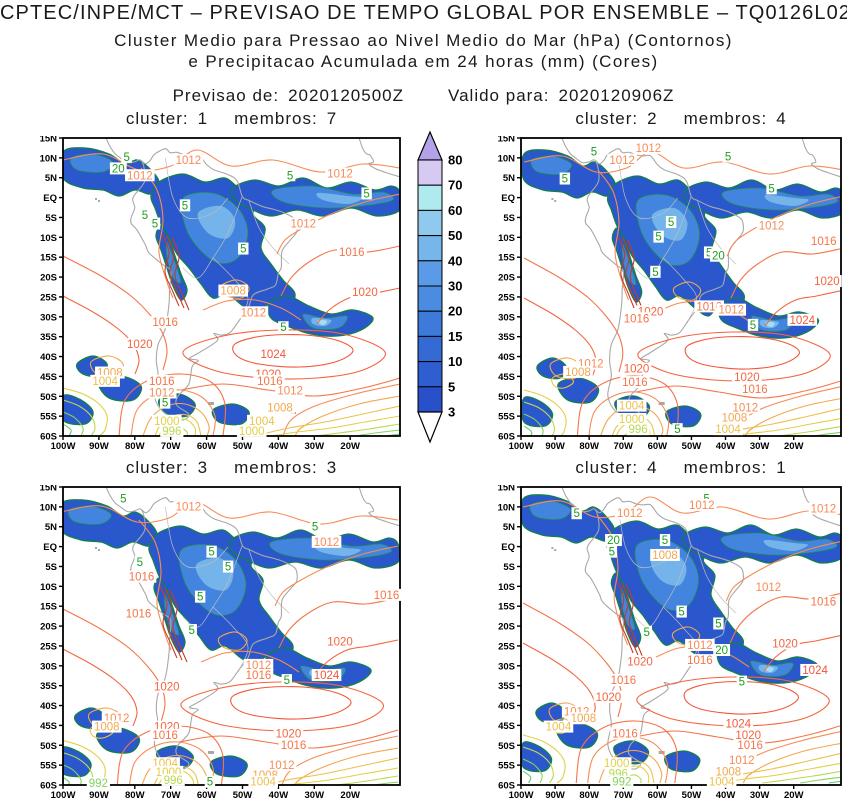 This screenshot has height=803, width=847. What do you see at coordinates (51, 178) in the screenshot?
I see `lat-tick-label: 5N` at bounding box center [51, 178].